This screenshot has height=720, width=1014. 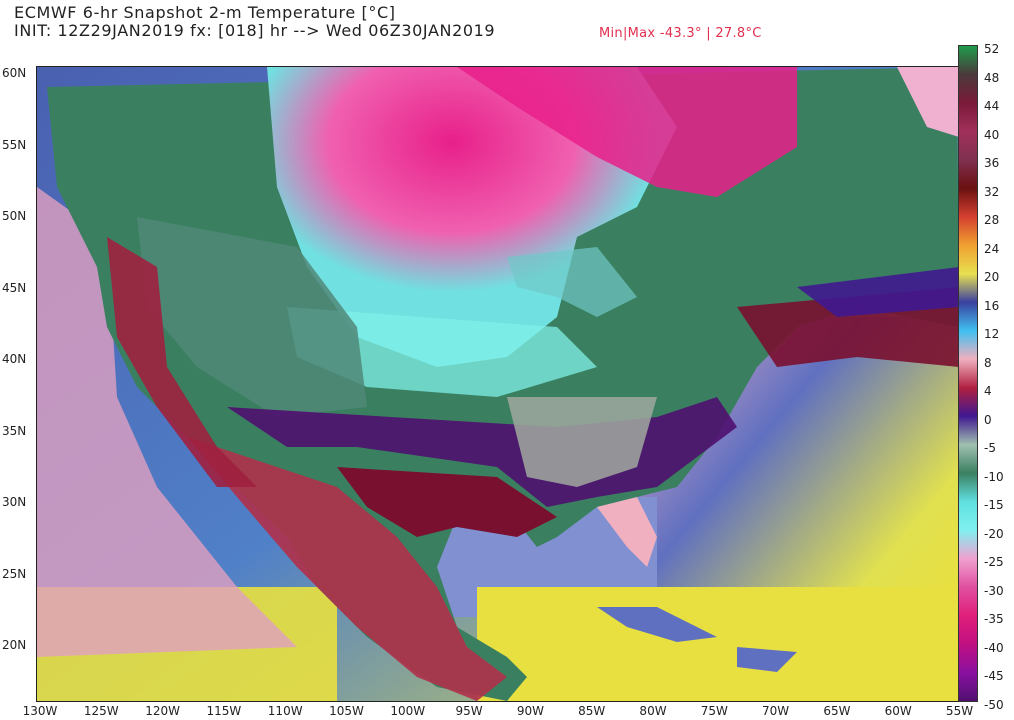 I want to click on cyan-ring, so click(x=442, y=352).